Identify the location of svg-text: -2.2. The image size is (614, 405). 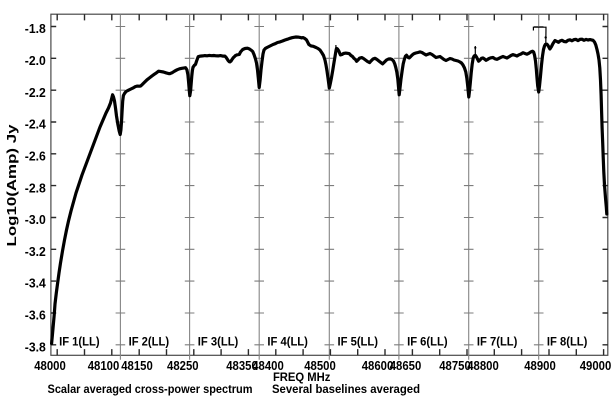
(35, 92).